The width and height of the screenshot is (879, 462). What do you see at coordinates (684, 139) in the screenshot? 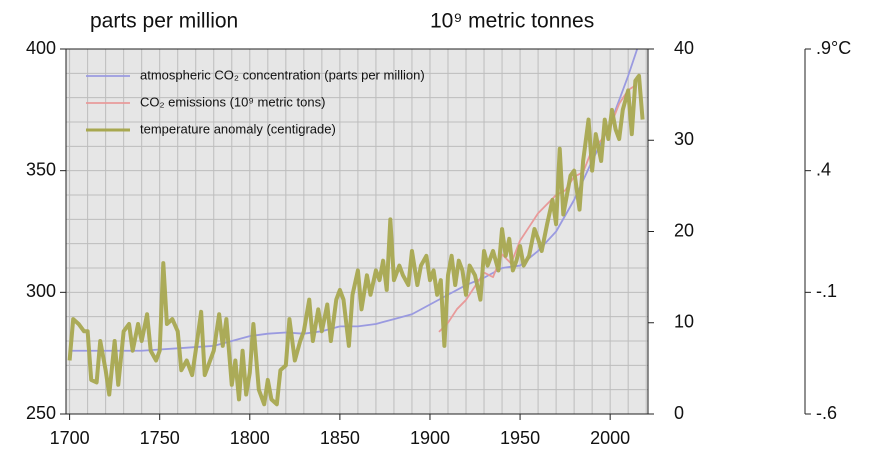
I see `y2-tick-label: 30` at bounding box center [684, 139].